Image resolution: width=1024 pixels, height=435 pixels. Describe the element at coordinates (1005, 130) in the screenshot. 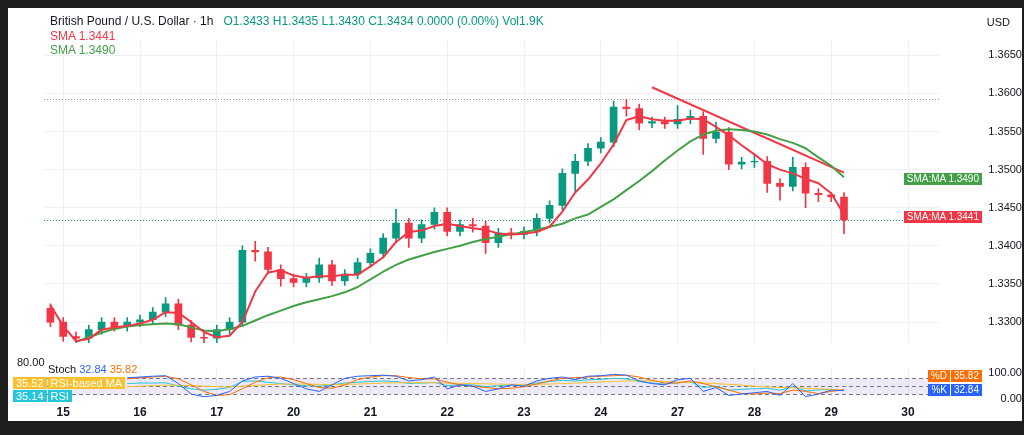

I see `y-tick-label: 1.3550` at that location.